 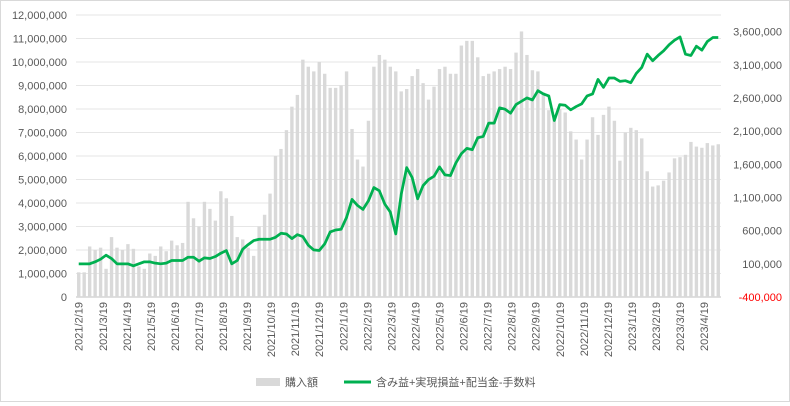 What do you see at coordinates (268, 382) in the screenshot?
I see `legend-swatch-bar` at bounding box center [268, 382].